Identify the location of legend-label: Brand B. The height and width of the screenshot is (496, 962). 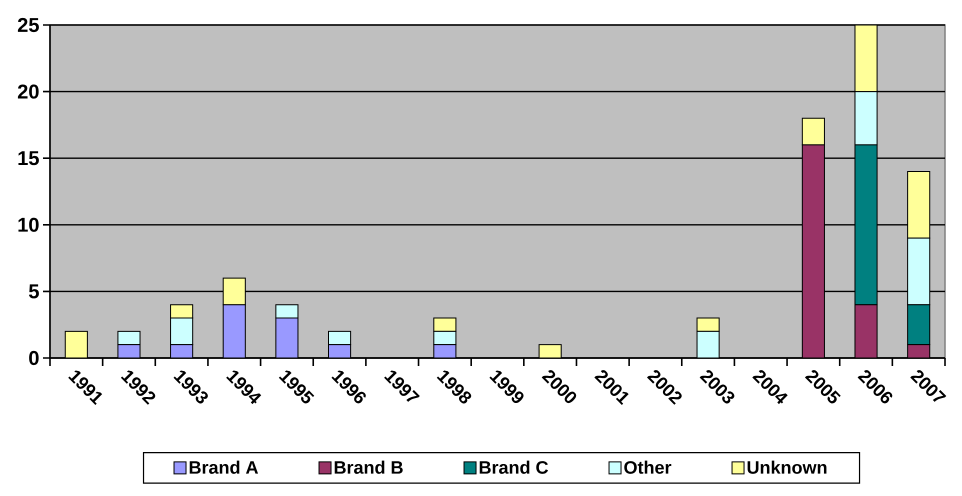
(368, 467).